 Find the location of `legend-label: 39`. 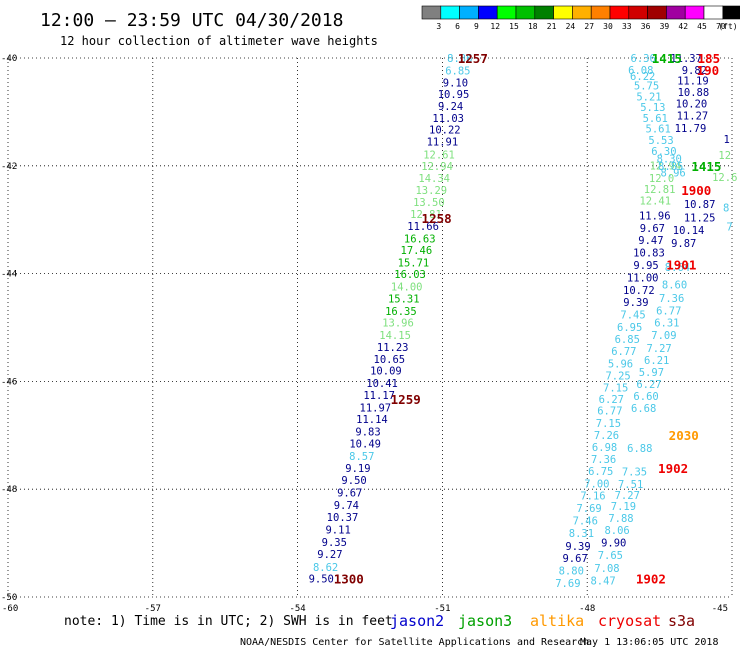

legend-label: 39 is located at coordinates (665, 26).